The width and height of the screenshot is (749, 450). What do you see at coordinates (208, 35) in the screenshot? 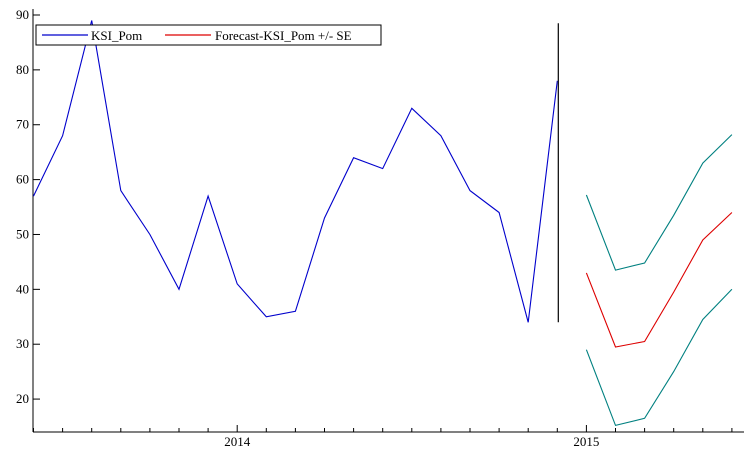
I see `legend: KSI_Pom Forecast-KSI_Pom +/- SE` at bounding box center [208, 35].